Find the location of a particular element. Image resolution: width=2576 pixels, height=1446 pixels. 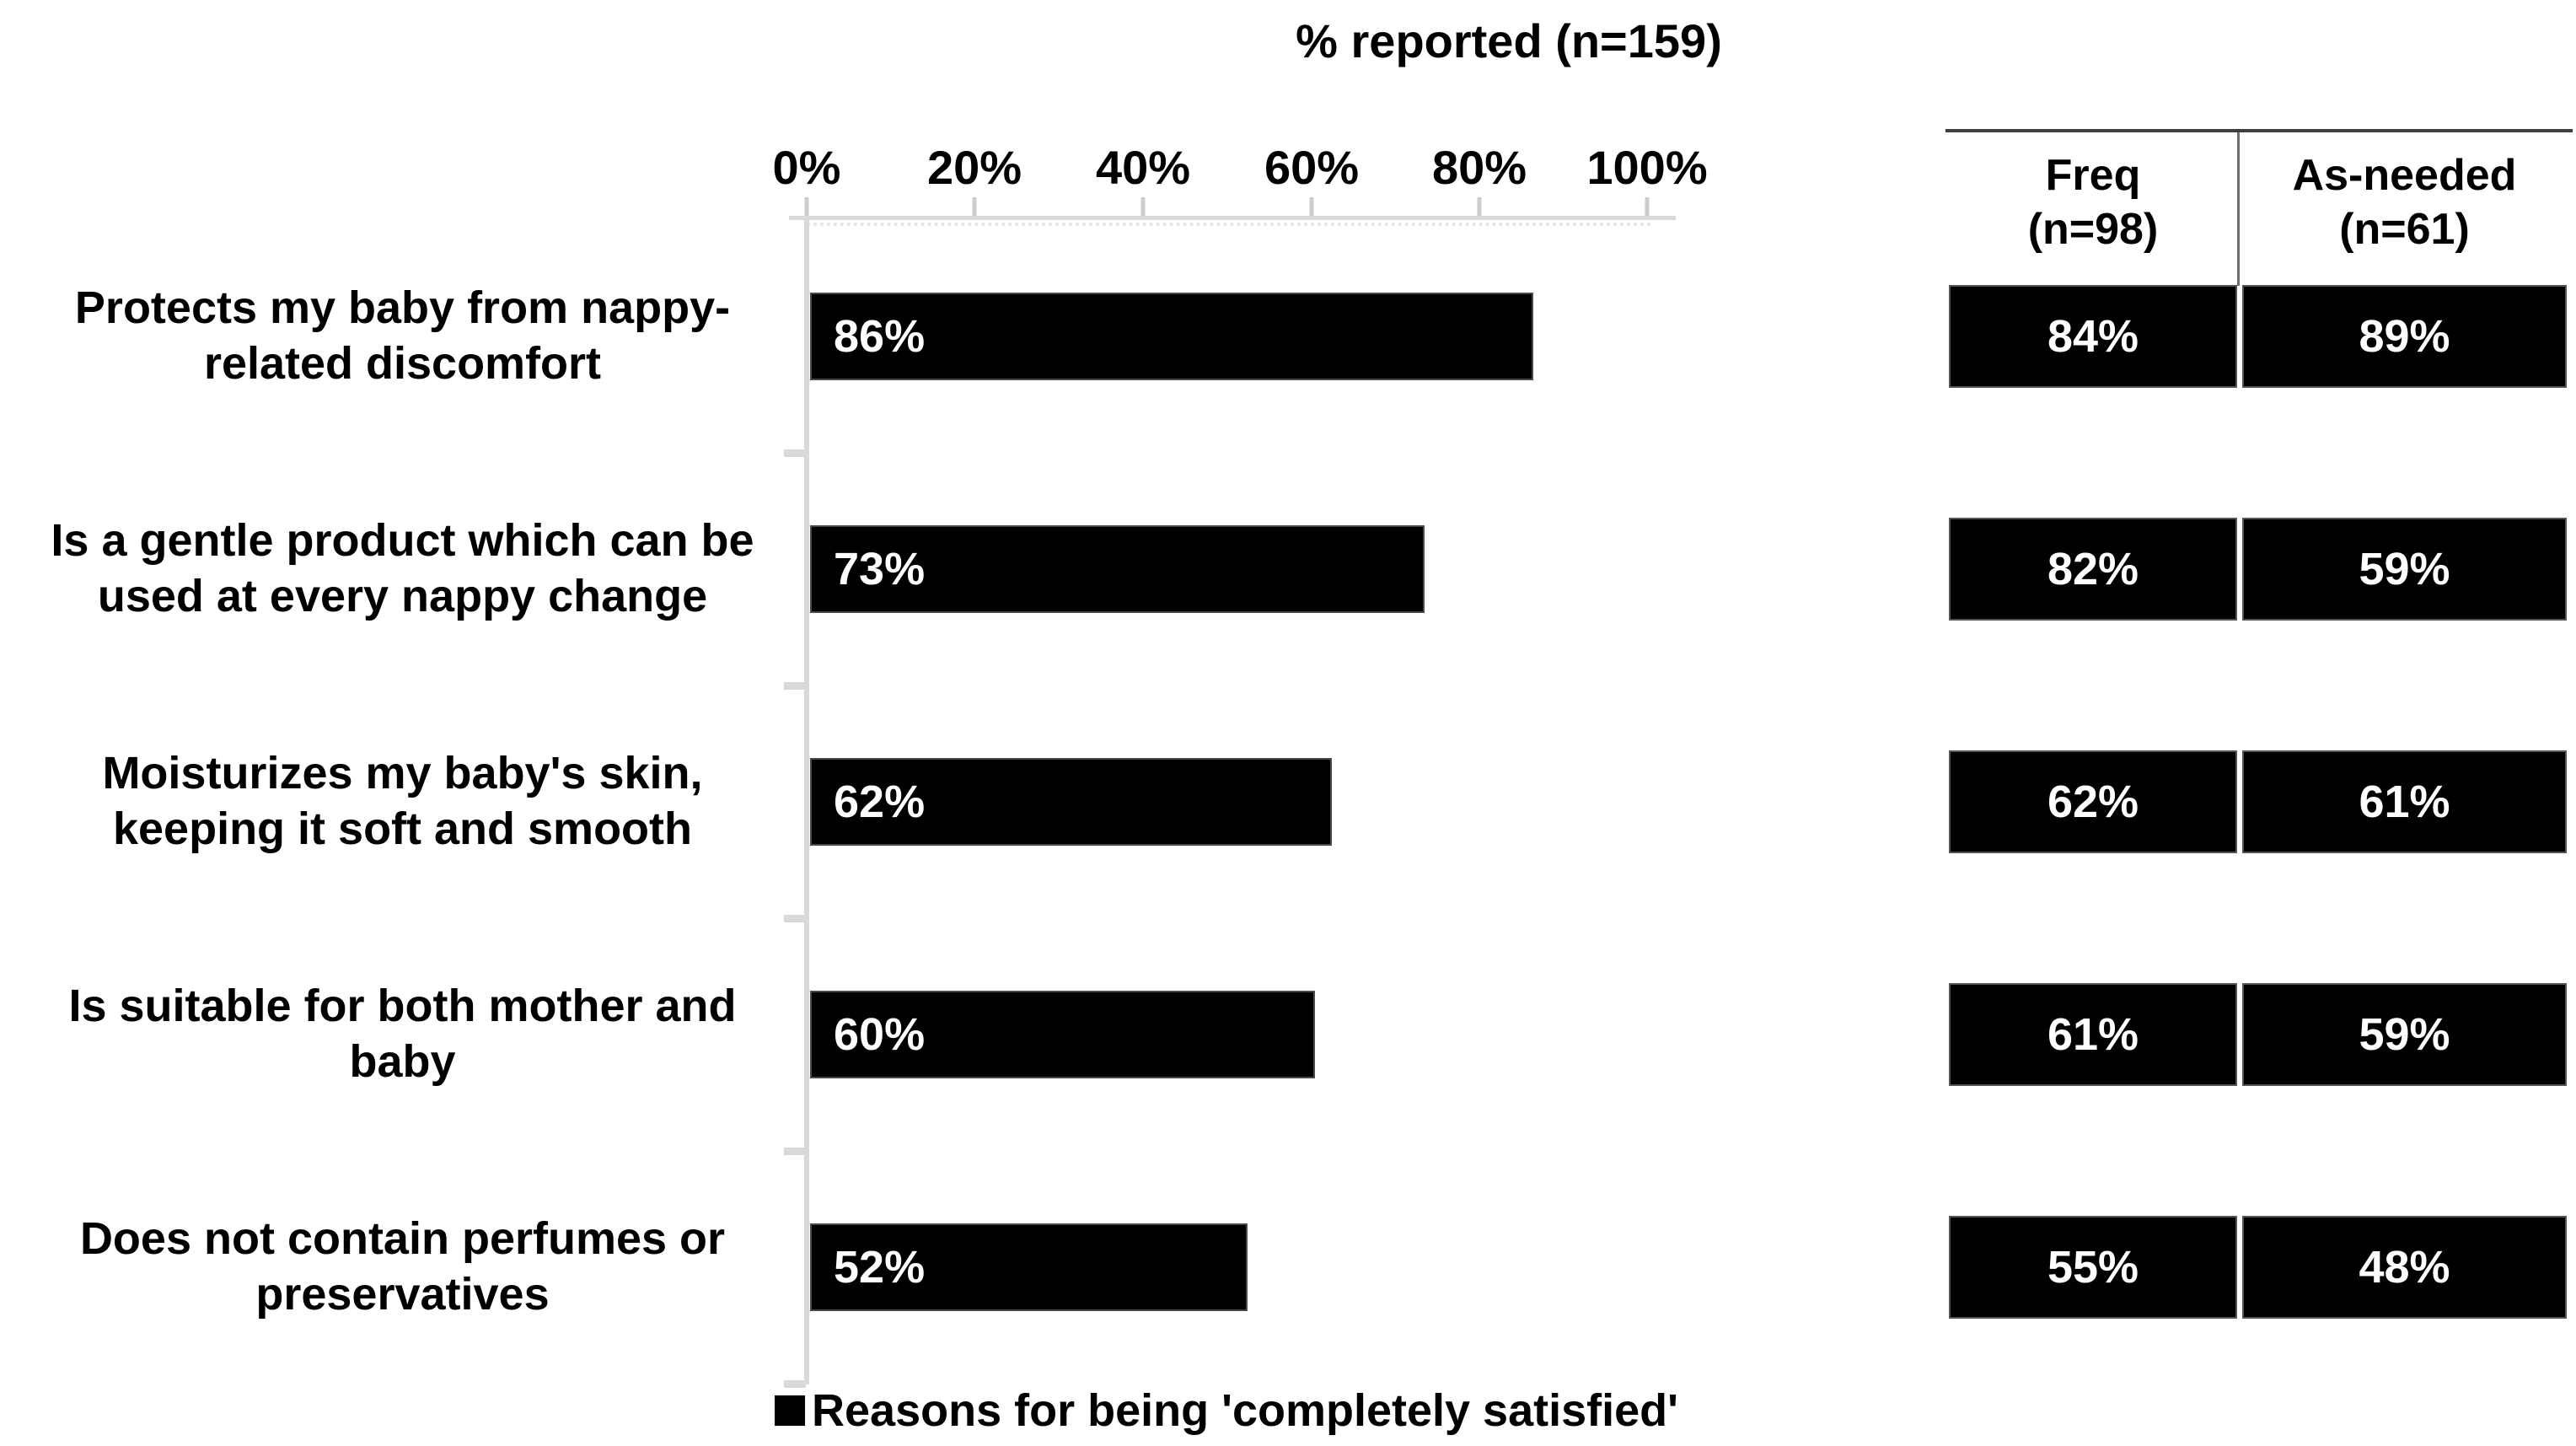

table-cell-freq: 55% is located at coordinates (2093, 1267).